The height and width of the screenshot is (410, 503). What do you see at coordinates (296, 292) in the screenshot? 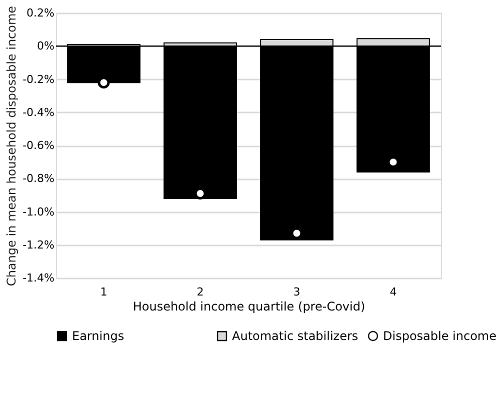
I see `x-tick-label: 3` at bounding box center [296, 292].